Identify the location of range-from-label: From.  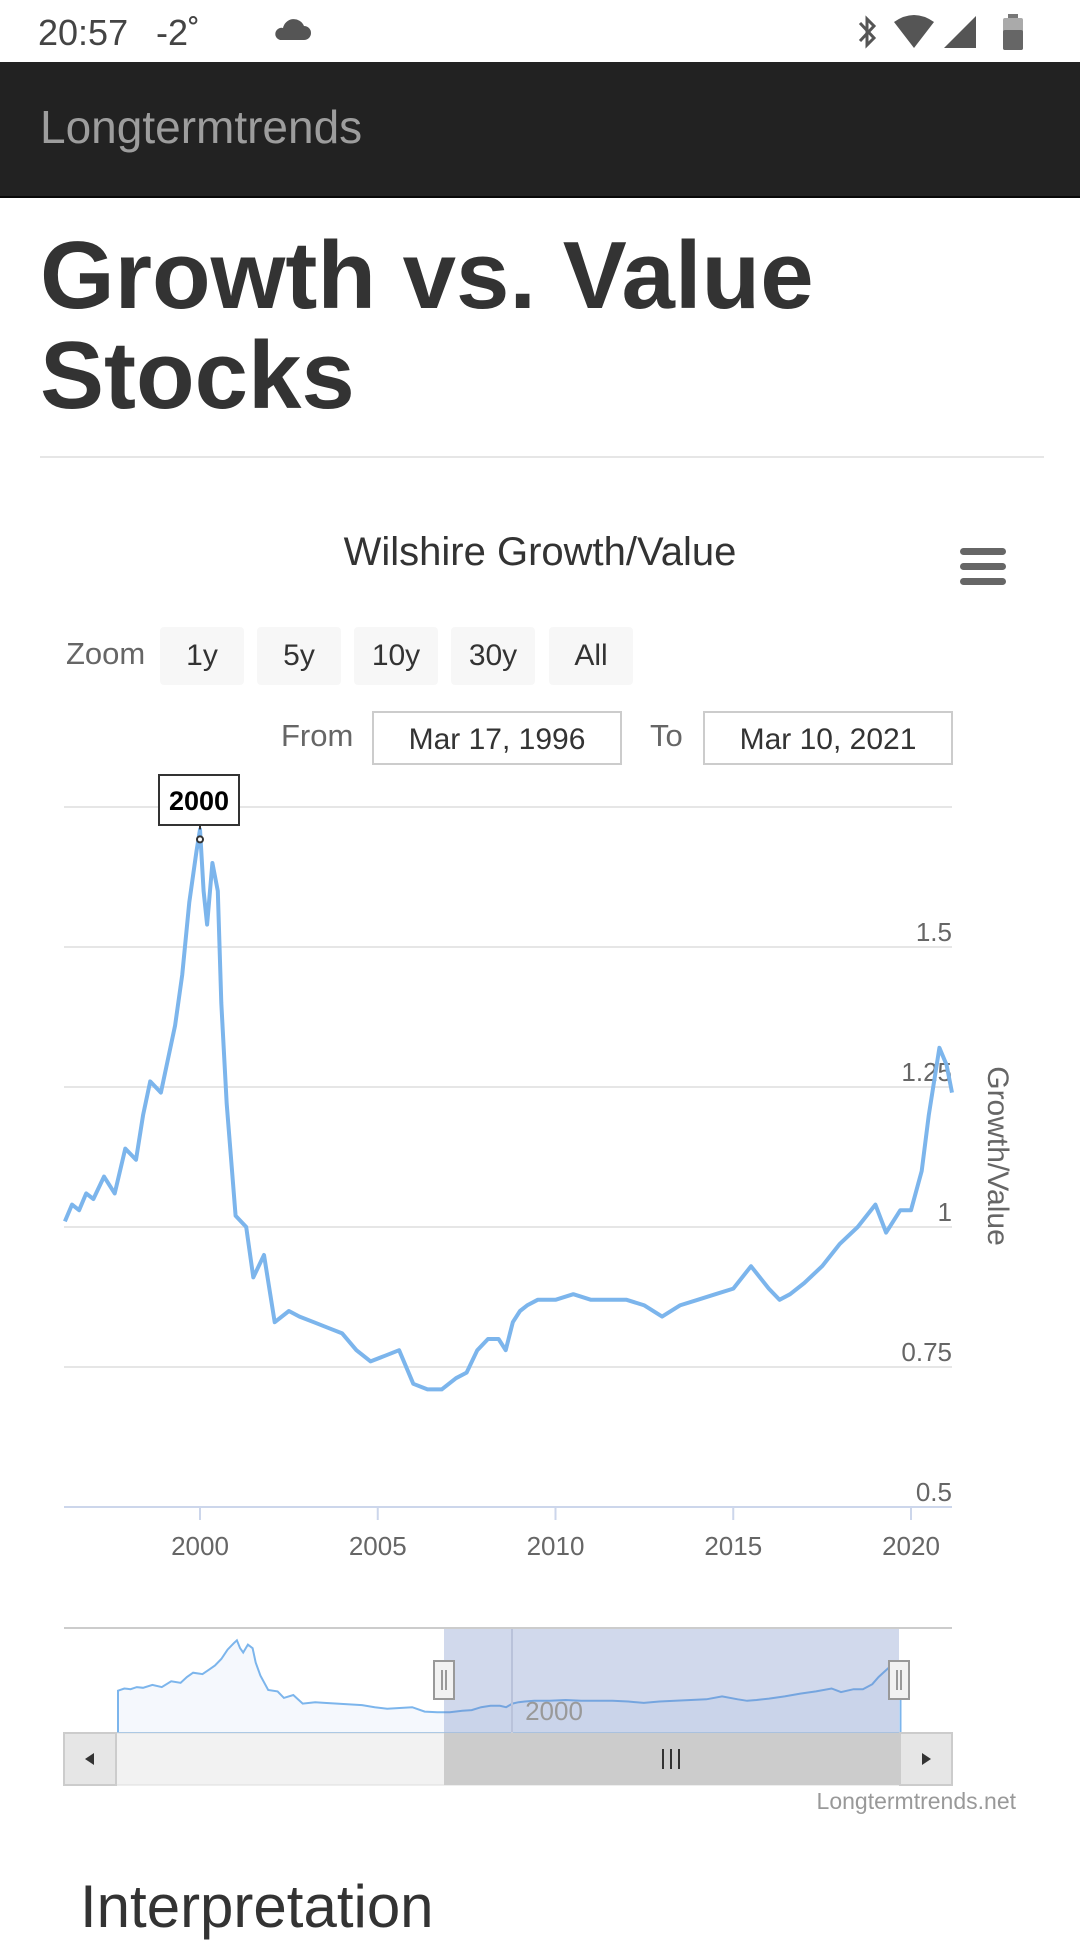
(317, 735).